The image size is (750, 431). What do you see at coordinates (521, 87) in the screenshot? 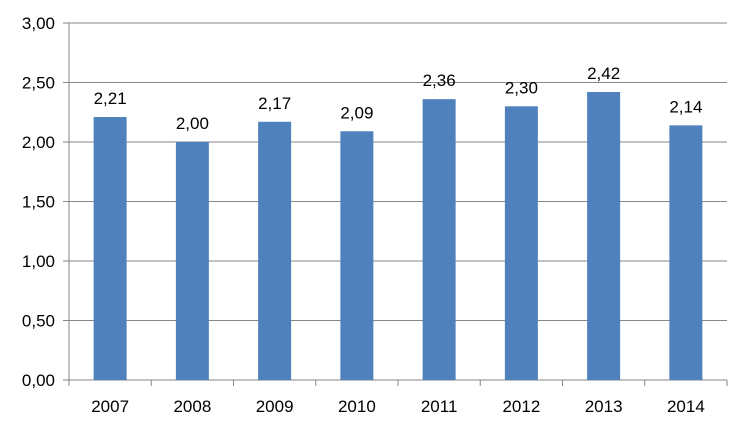
I see `data-label: 2,30` at bounding box center [521, 87].